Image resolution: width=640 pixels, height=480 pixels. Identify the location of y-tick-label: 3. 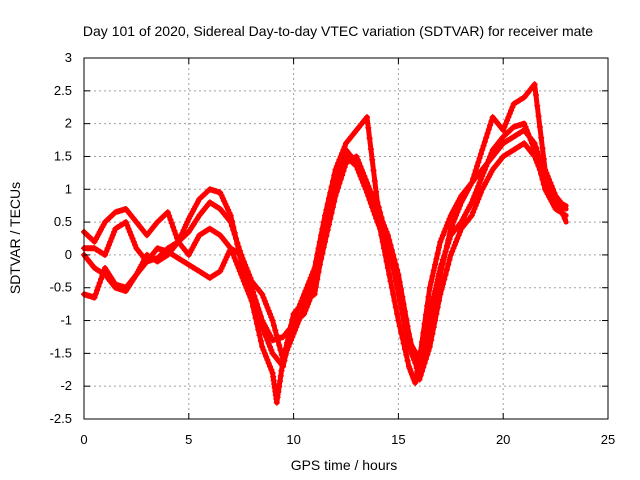
(68, 57).